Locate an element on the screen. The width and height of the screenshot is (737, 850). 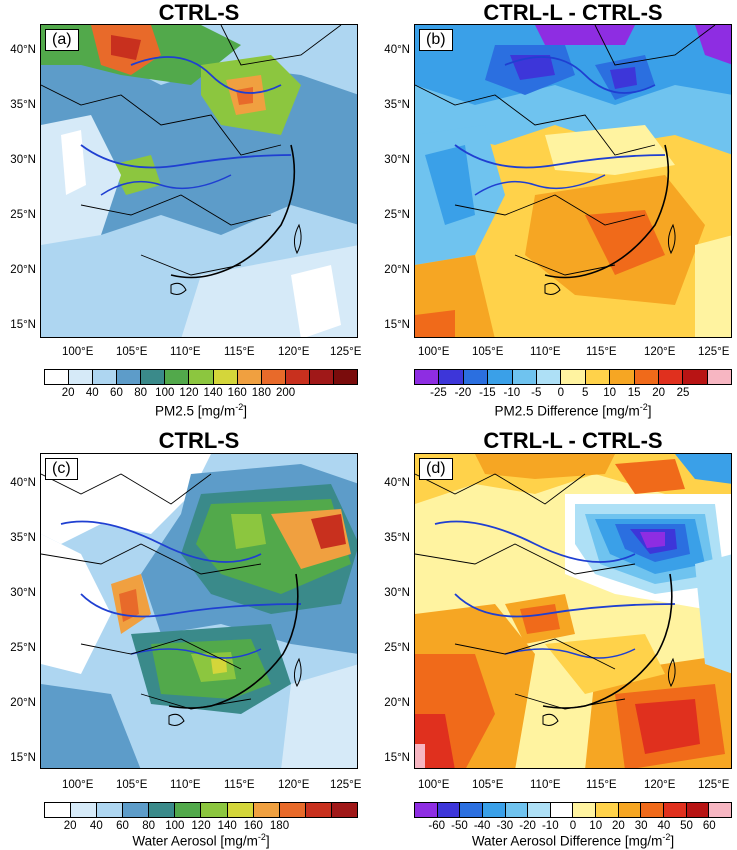
panel-a-title: CTRL-S is located at coordinates (199, 12).